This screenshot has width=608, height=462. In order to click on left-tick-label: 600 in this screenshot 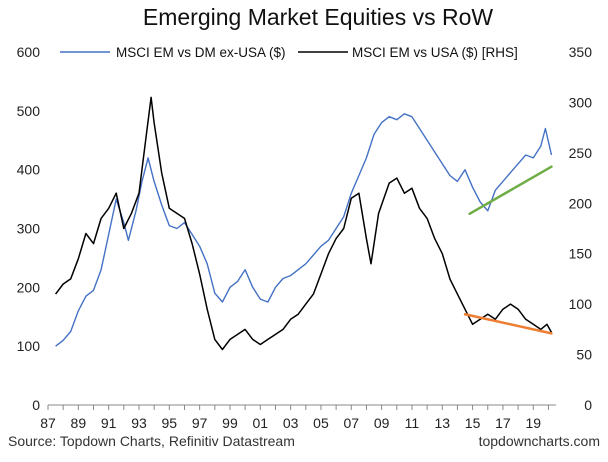, I will do `click(29, 52)`.